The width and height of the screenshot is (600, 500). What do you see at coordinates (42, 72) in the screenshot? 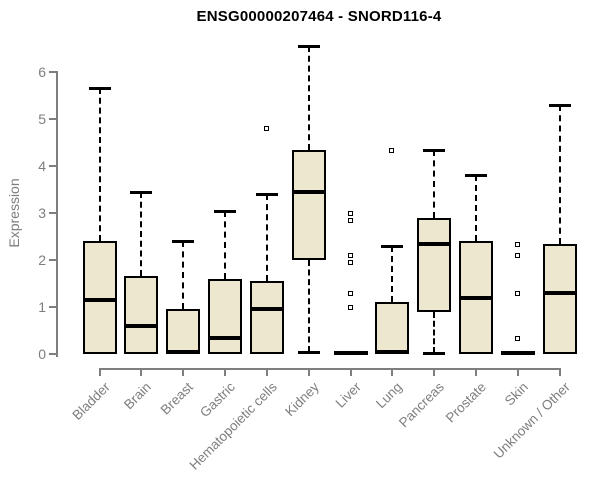
I see `y-tick-label: 6` at bounding box center [42, 72].